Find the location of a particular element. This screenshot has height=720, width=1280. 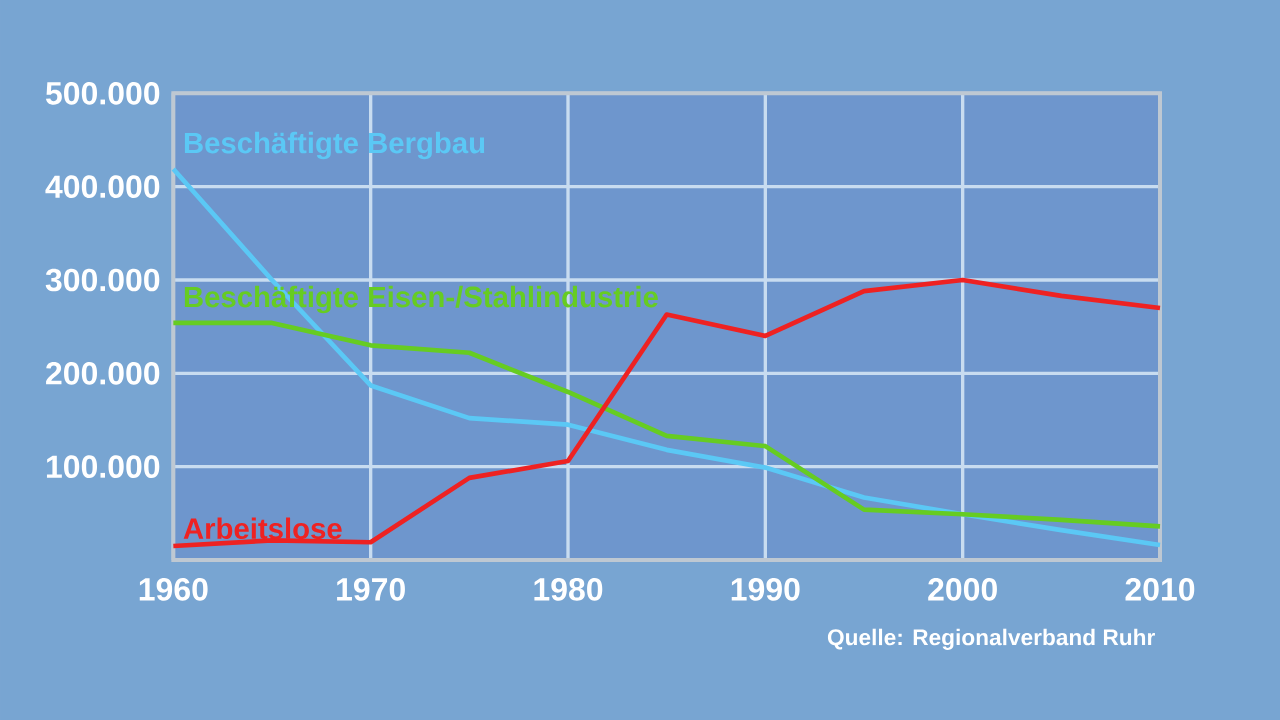

x-tick-label: 2000 is located at coordinates (962, 589).